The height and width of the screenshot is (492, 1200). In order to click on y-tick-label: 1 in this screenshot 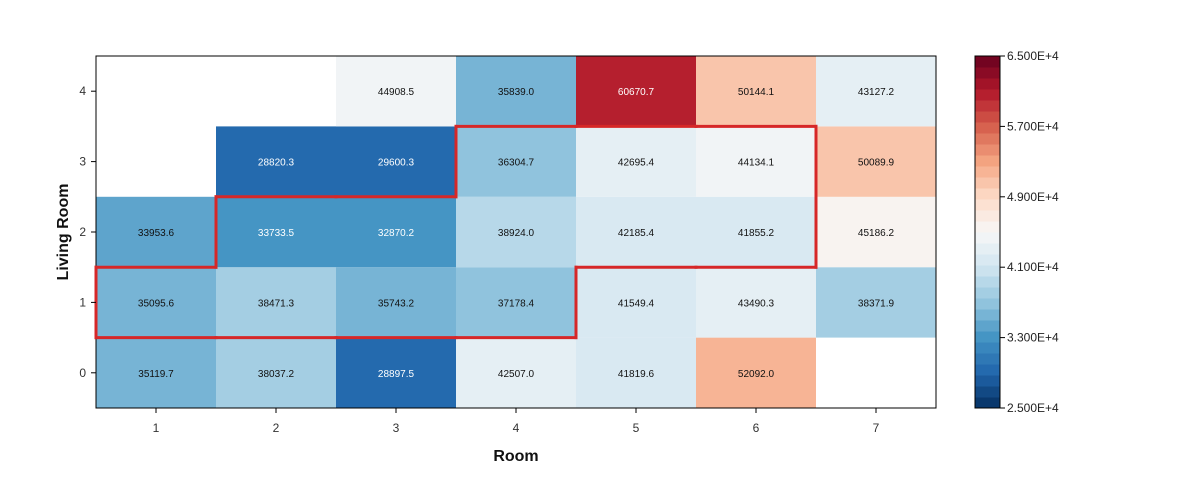, I will do `click(82, 302)`.